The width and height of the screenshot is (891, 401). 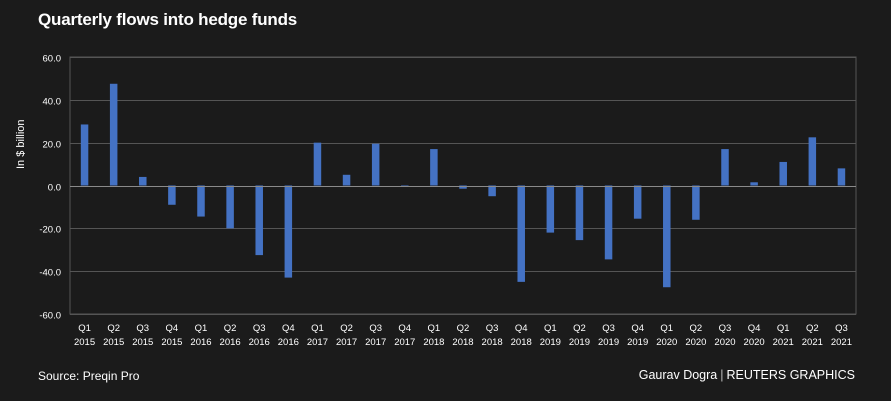 What do you see at coordinates (50, 273) in the screenshot?
I see `y-tick-label: -40.0` at bounding box center [50, 273].